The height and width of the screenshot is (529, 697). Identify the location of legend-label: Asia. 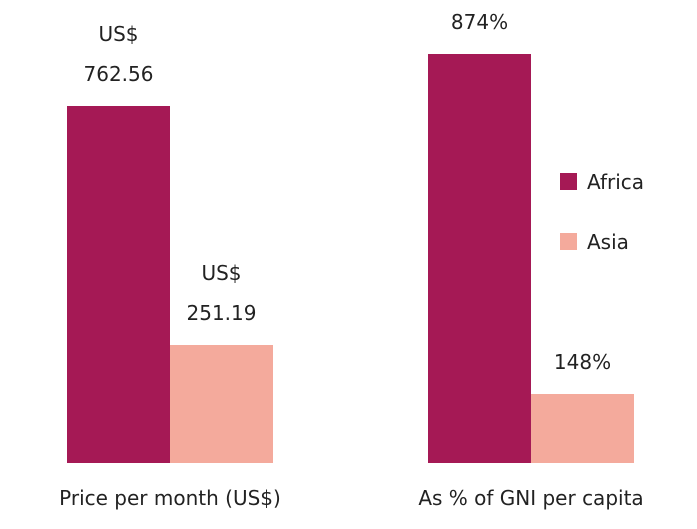
(608, 242).